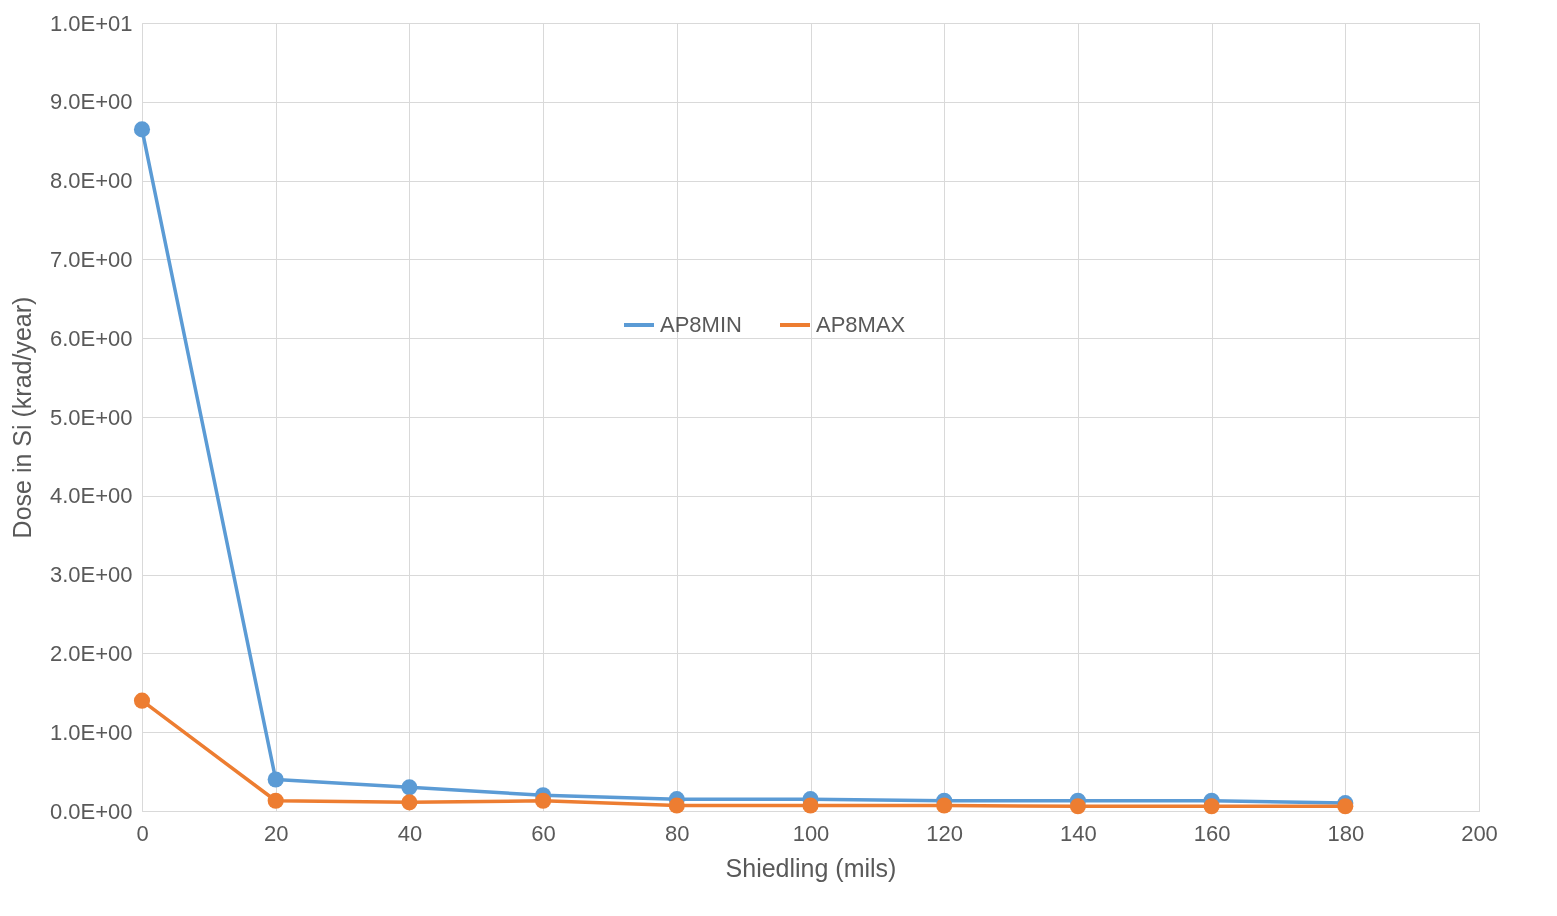 The image size is (1557, 916). What do you see at coordinates (276, 833) in the screenshot?
I see `x-tick-label: 20` at bounding box center [276, 833].